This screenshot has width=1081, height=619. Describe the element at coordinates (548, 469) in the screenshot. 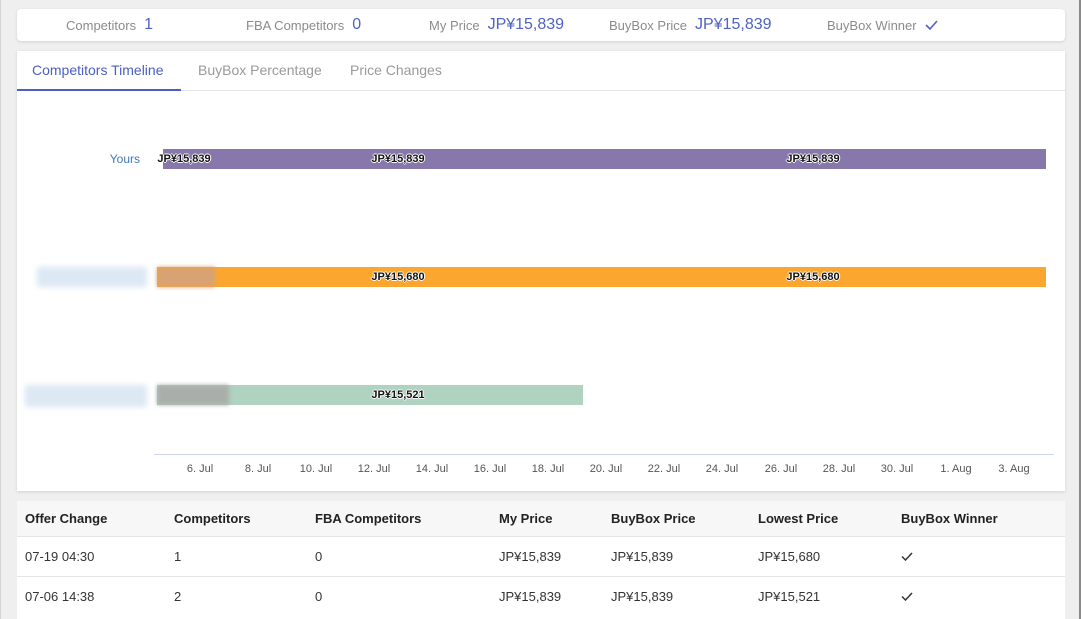

I see `x-tick-label: 18. Jul` at that location.